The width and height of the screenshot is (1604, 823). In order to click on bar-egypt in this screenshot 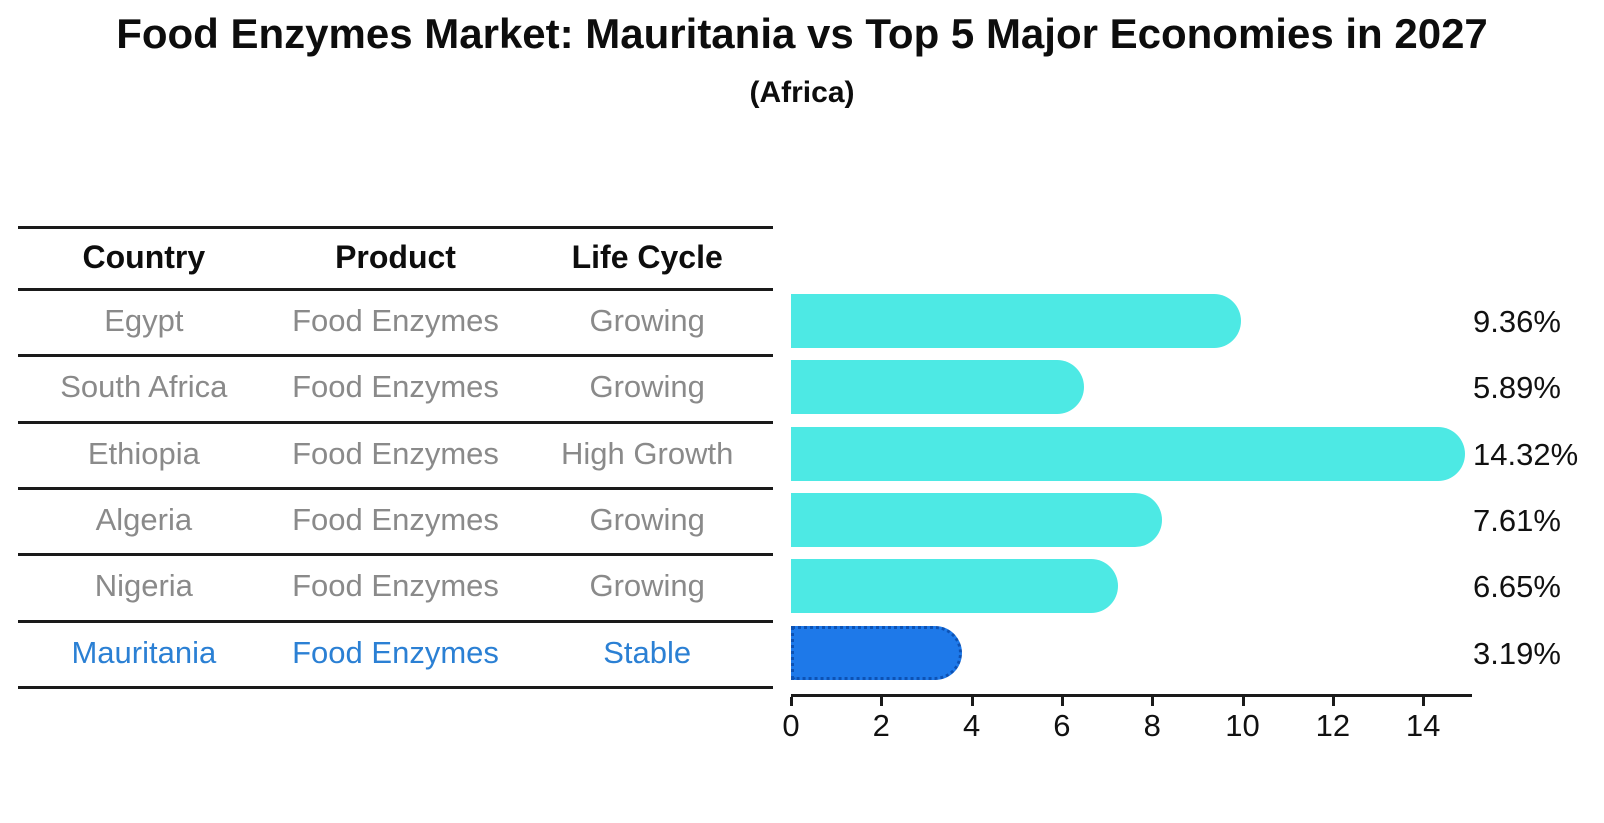, I will do `click(1016, 321)`.